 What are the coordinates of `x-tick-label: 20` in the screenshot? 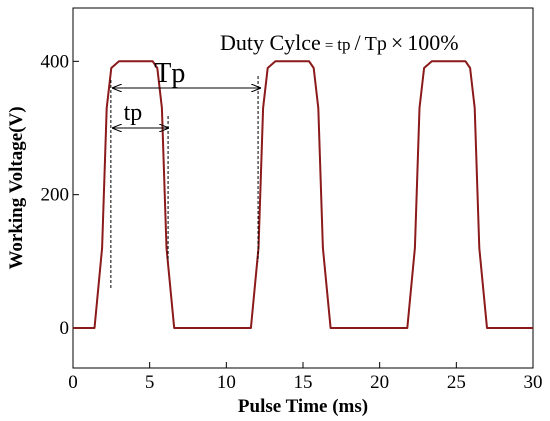 It's located at (379, 382).